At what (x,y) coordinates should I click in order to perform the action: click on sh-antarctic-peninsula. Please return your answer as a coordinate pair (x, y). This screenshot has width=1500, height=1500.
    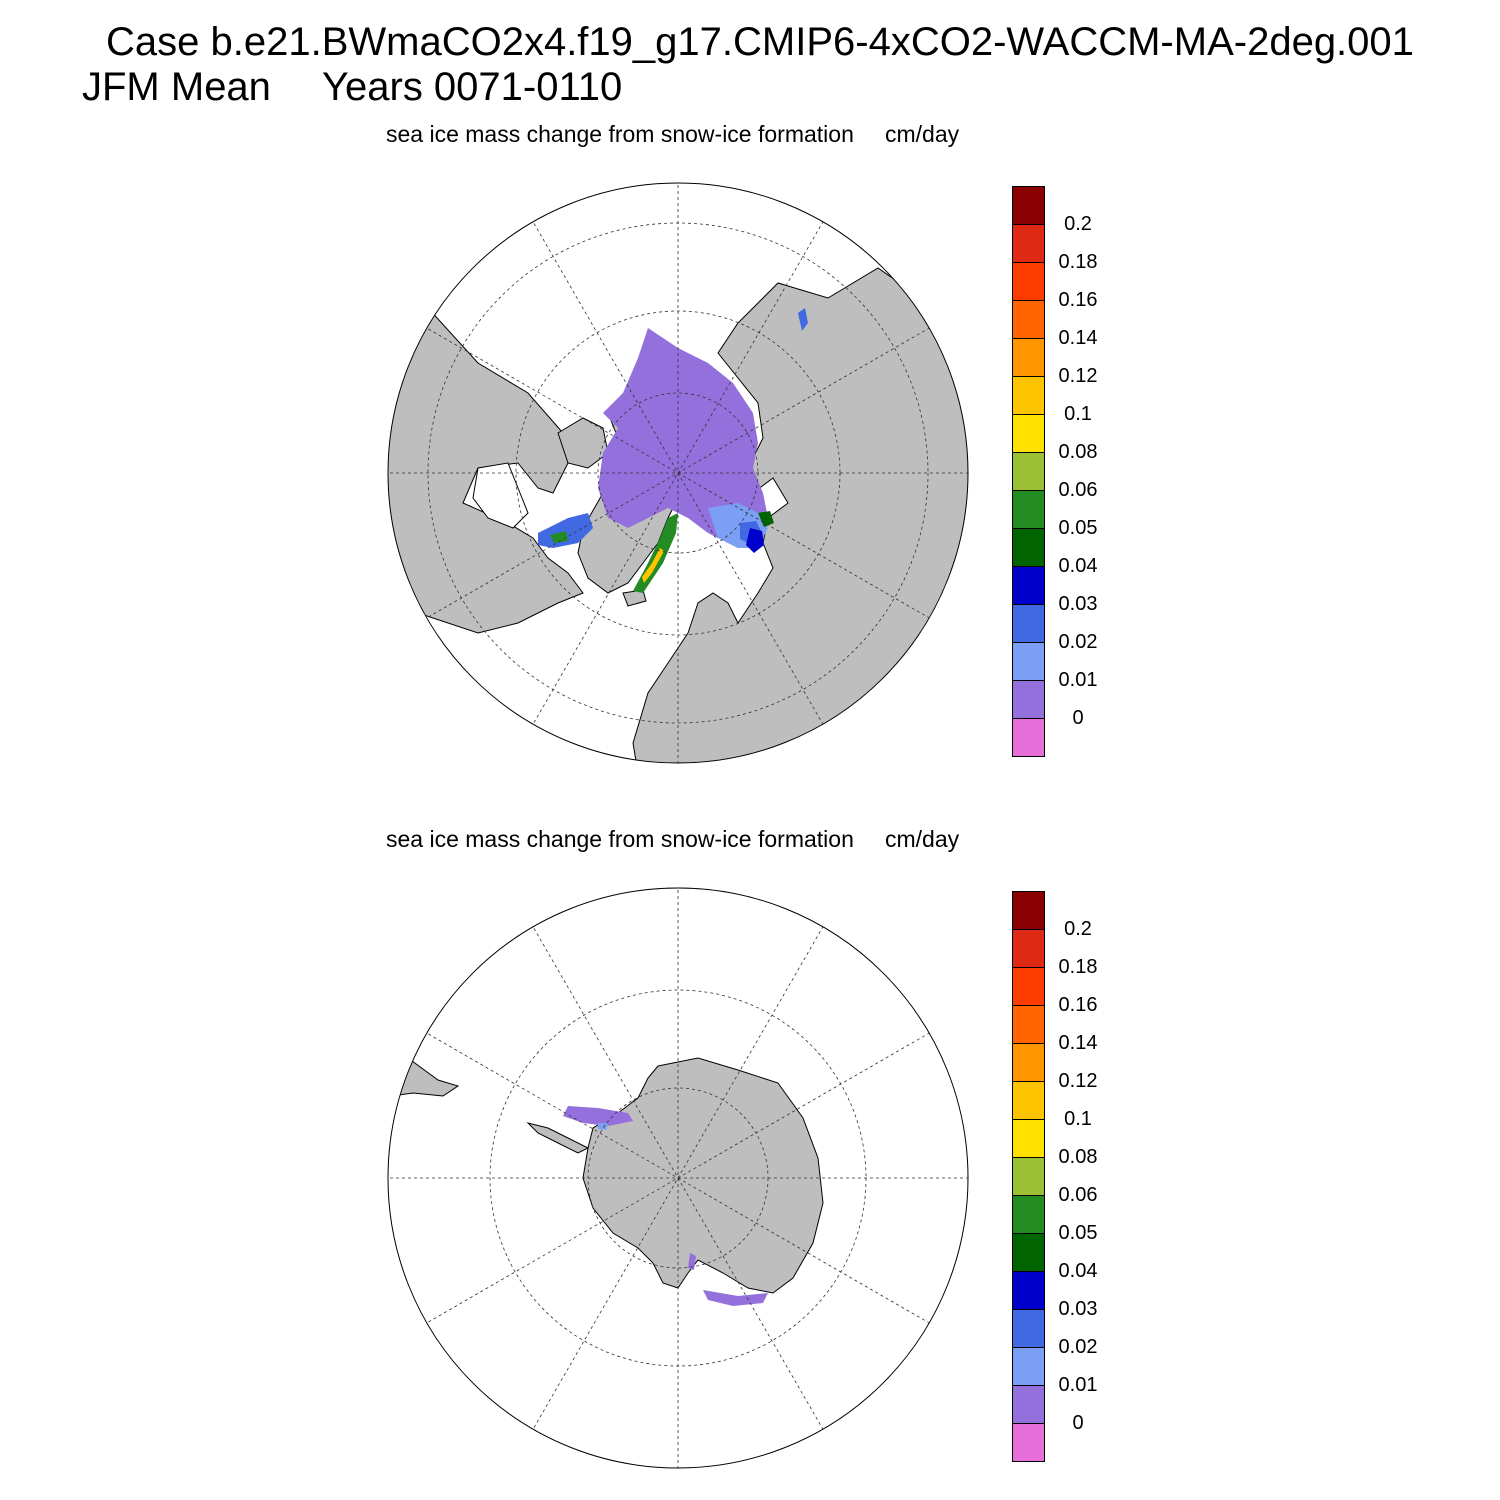
    Looking at the image, I should click on (558, 1138).